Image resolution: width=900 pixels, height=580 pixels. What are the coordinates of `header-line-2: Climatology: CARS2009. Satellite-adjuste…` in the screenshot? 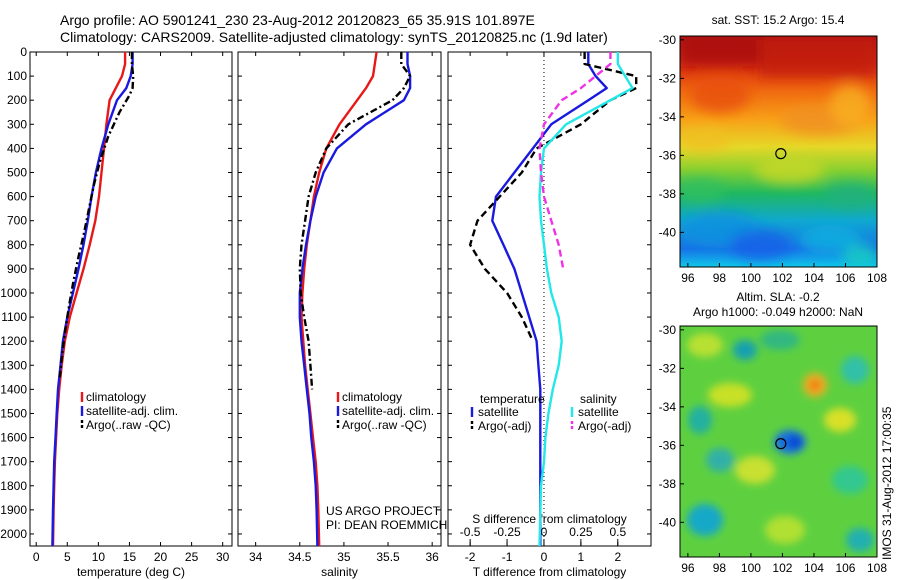 It's located at (334, 37).